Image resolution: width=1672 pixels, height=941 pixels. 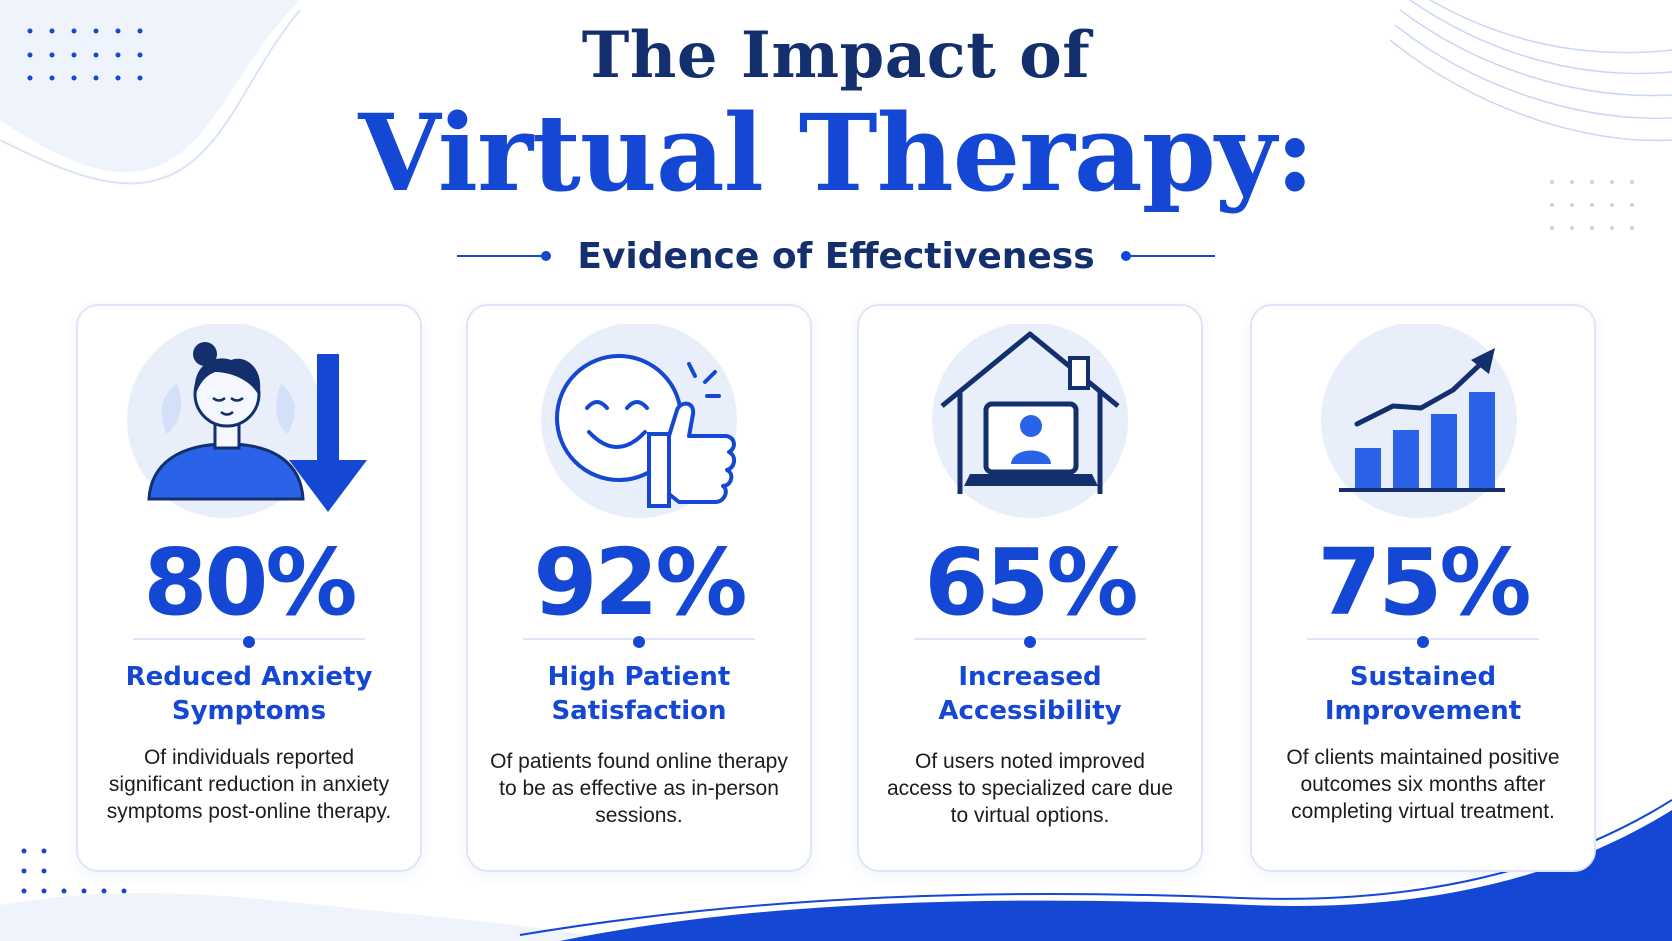 What do you see at coordinates (250, 582) in the screenshot?
I see `stat-value: 80%` at bounding box center [250, 582].